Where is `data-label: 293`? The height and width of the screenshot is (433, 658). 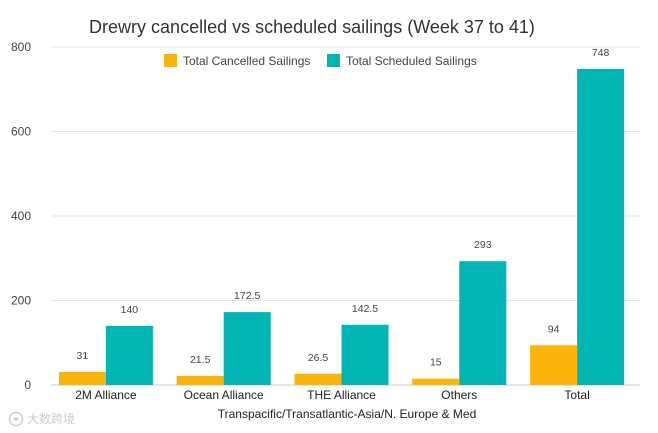
data-label: 293 is located at coordinates (483, 245).